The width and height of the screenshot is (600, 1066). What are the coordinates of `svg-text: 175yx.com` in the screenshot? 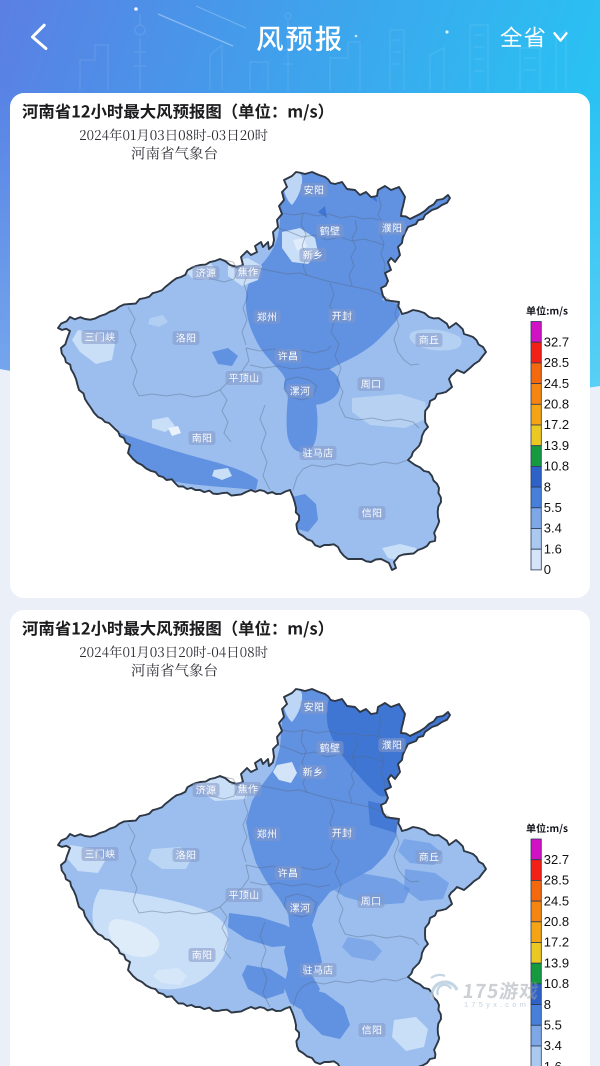 It's located at (496, 1004).